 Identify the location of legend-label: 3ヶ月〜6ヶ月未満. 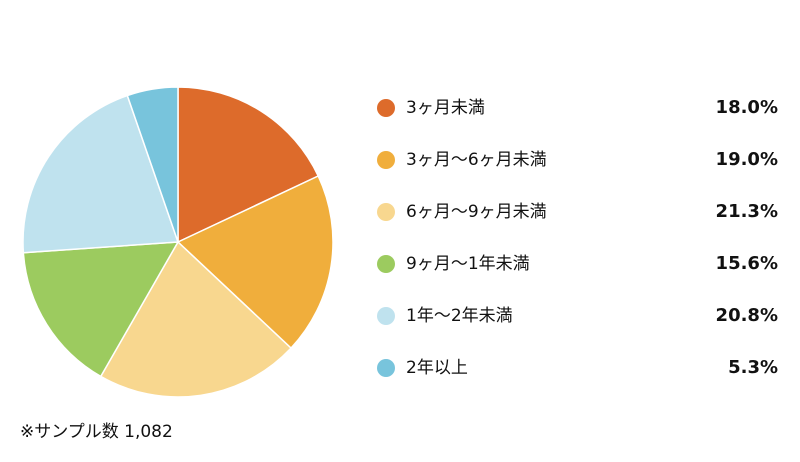
(476, 160).